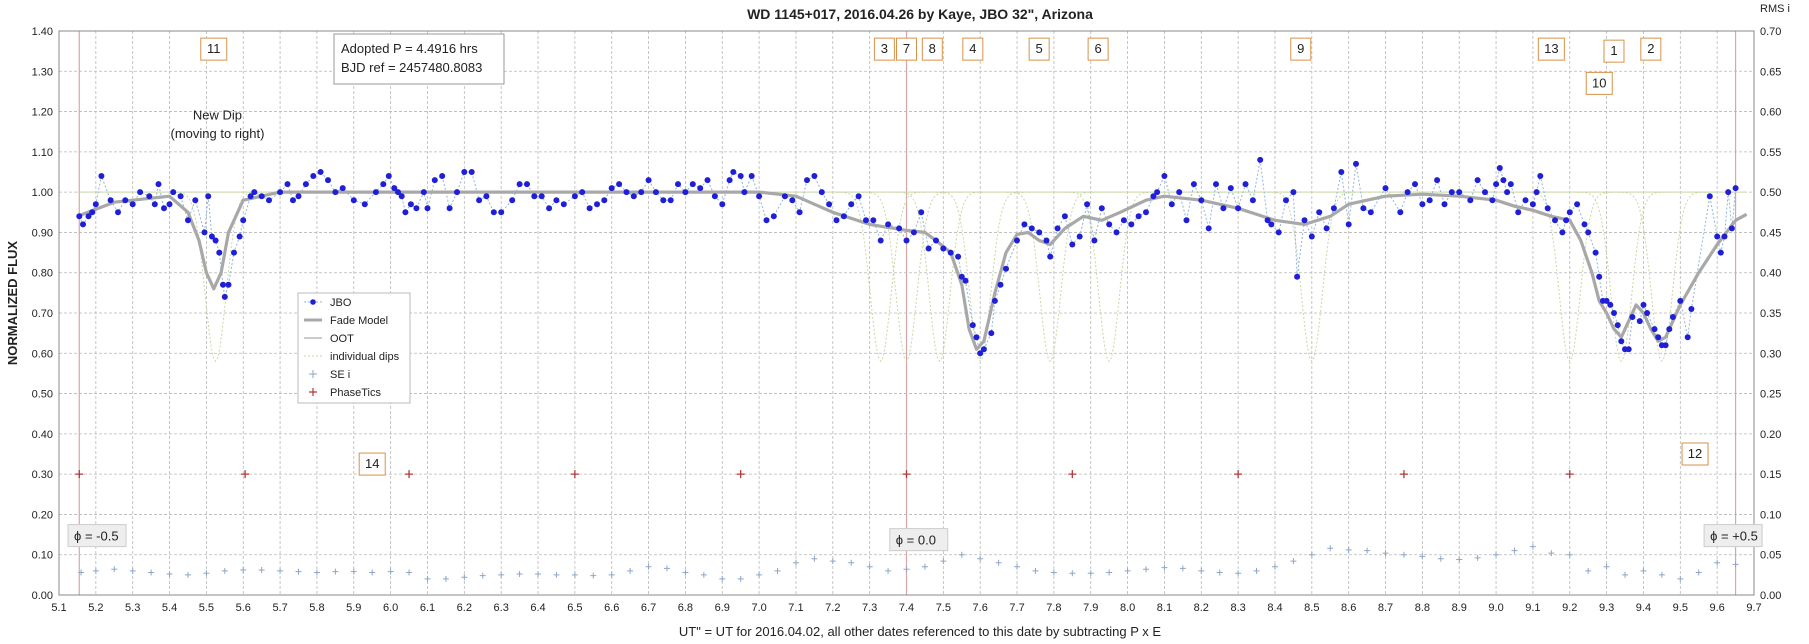 The height and width of the screenshot is (644, 1809). What do you see at coordinates (1680, 608) in the screenshot?
I see `x-tick-label: 9.5` at bounding box center [1680, 608].